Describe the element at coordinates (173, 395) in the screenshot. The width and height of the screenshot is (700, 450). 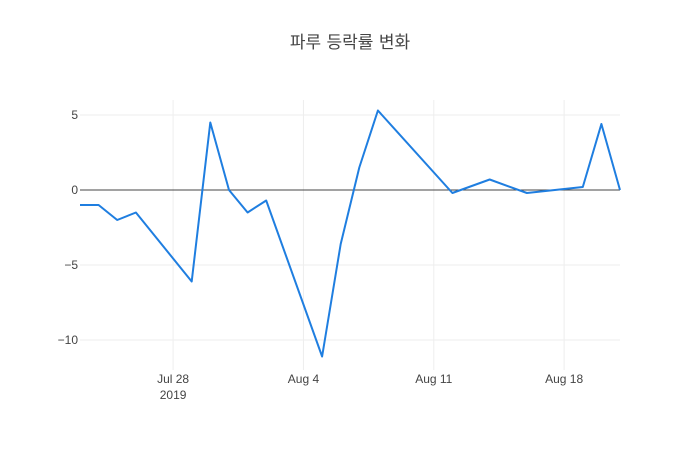
I see `x-tick-sublabel: 2019` at that location.